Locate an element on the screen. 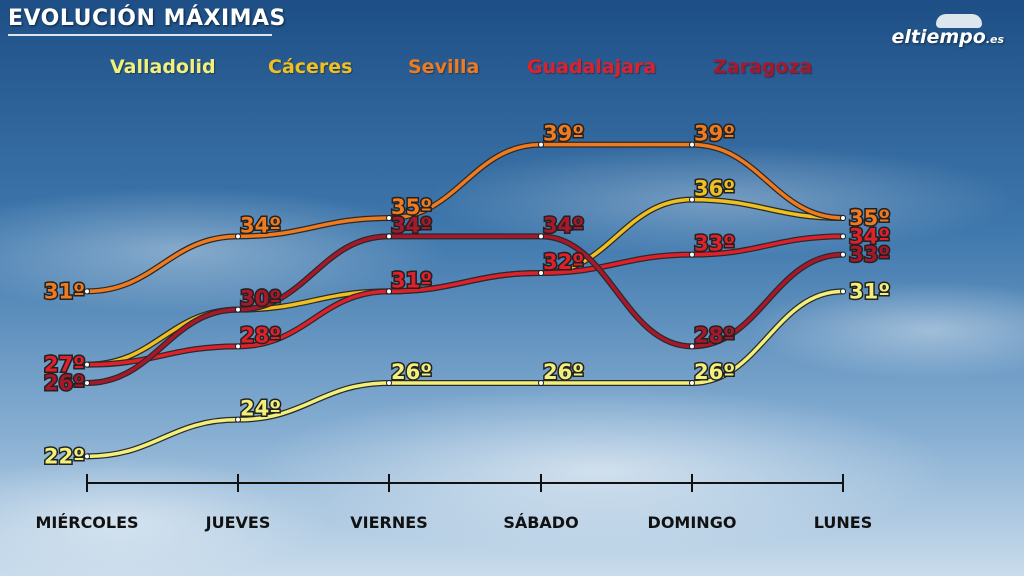  legend-item-2: Sevilla is located at coordinates (444, 67).